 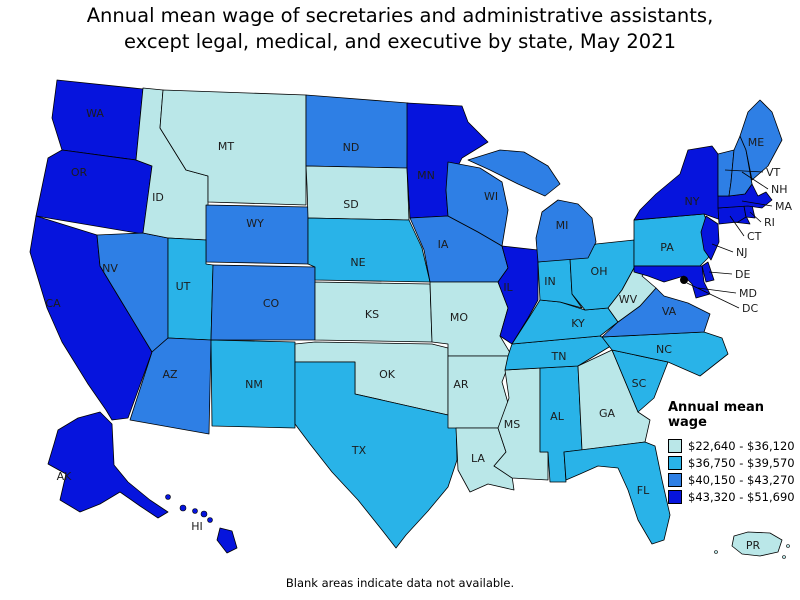 What do you see at coordinates (750, 308) in the screenshot?
I see `state-label-DC: DC` at bounding box center [750, 308].